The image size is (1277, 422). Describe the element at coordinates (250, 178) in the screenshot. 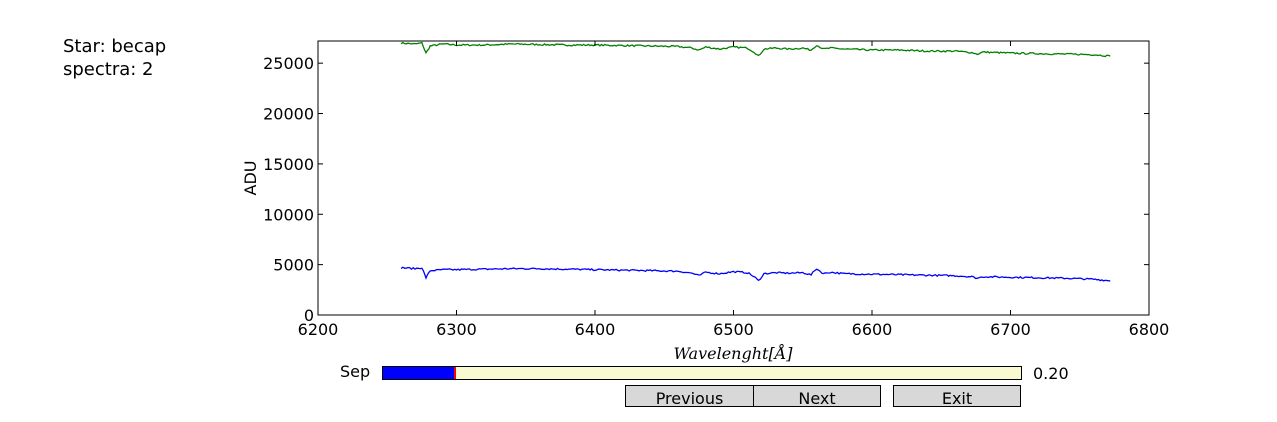

I see `y-axis-label: ADU` at that location.